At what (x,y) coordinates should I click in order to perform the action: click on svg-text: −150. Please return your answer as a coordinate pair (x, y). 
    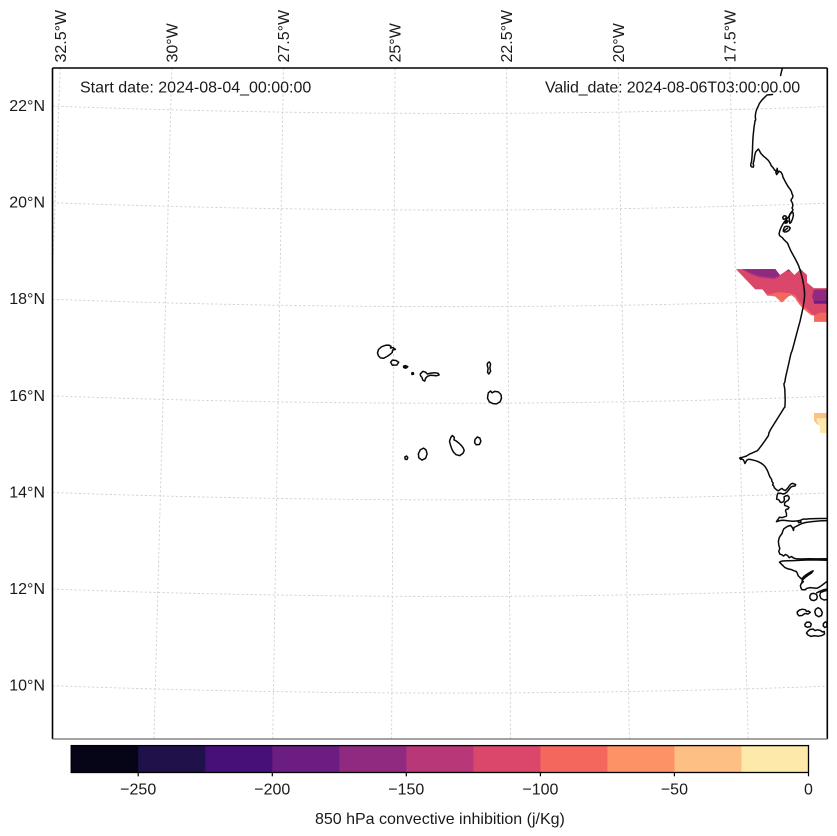
    Looking at the image, I should click on (406, 790).